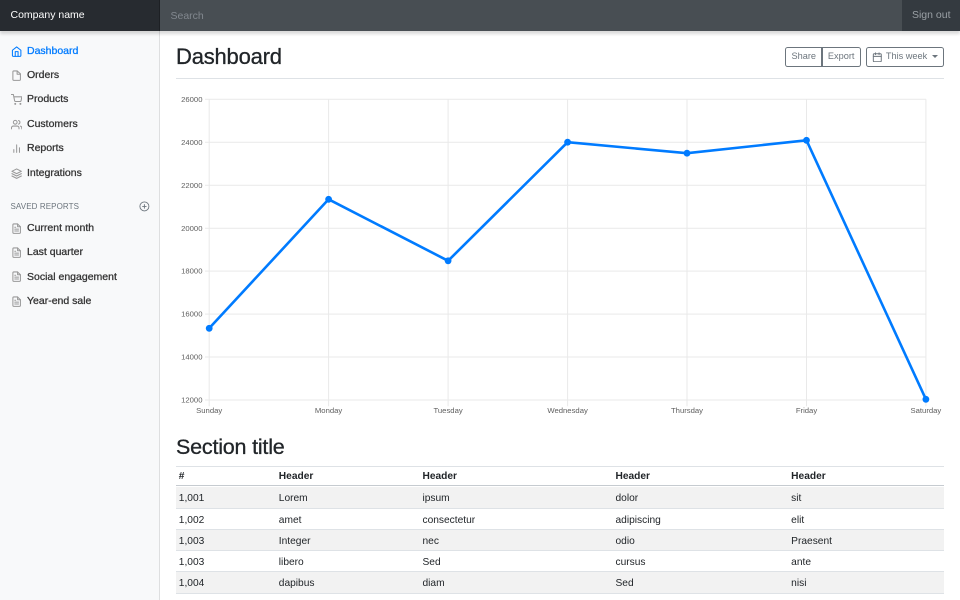 This screenshot has height=600, width=960. I want to click on svg-text: 26000, so click(191, 99).